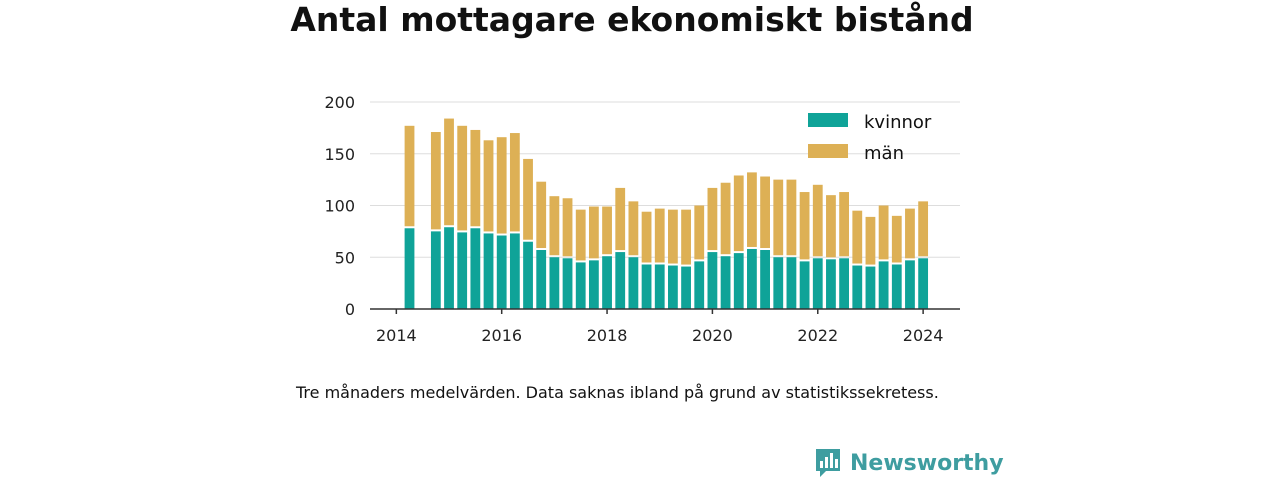  What do you see at coordinates (884, 153) in the screenshot?
I see `legend-label-man: män` at bounding box center [884, 153].